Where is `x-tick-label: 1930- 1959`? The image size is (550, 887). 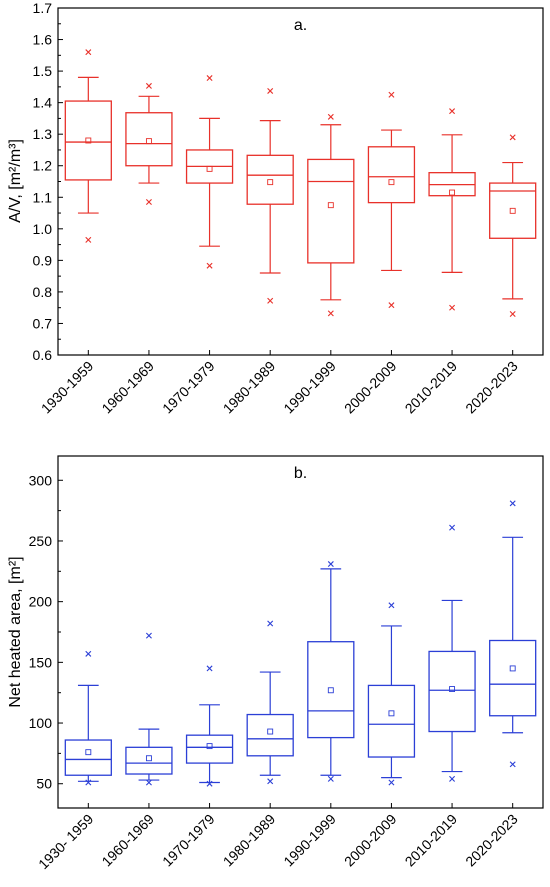
x-tick-label: 1930- 1959 is located at coordinates (66, 842).